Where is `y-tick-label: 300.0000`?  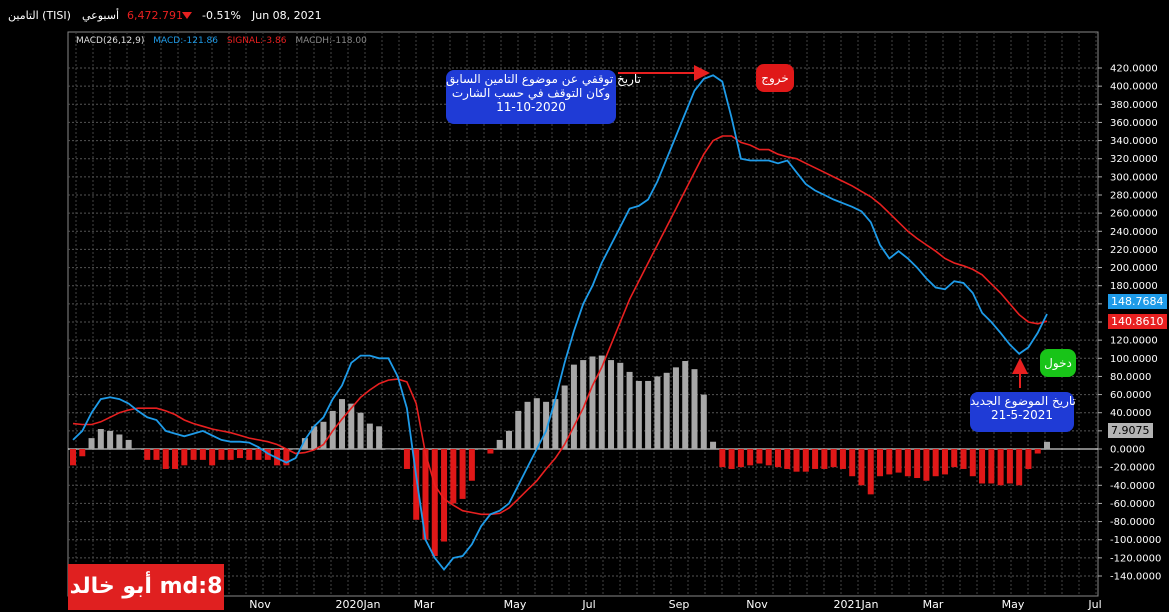 y-tick-label: 300.0000 is located at coordinates (1134, 177).